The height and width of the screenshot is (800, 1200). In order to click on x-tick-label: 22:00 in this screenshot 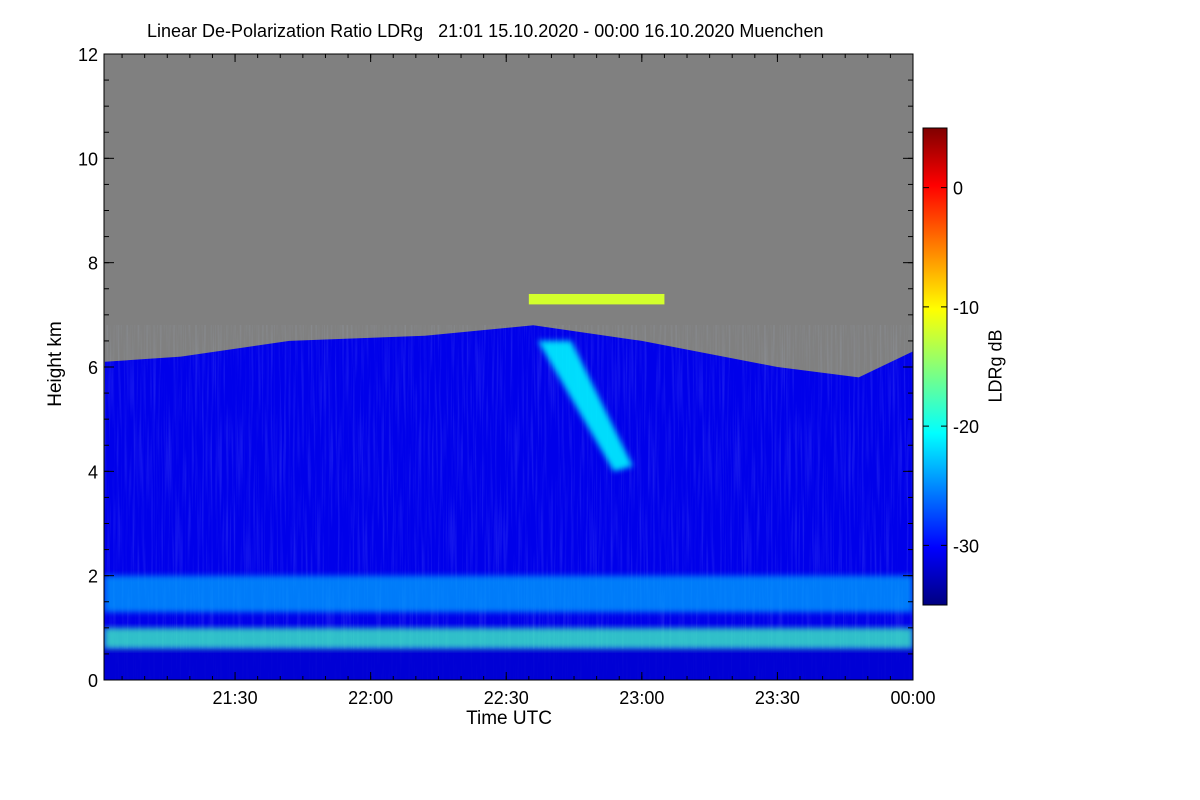, I will do `click(370, 698)`.